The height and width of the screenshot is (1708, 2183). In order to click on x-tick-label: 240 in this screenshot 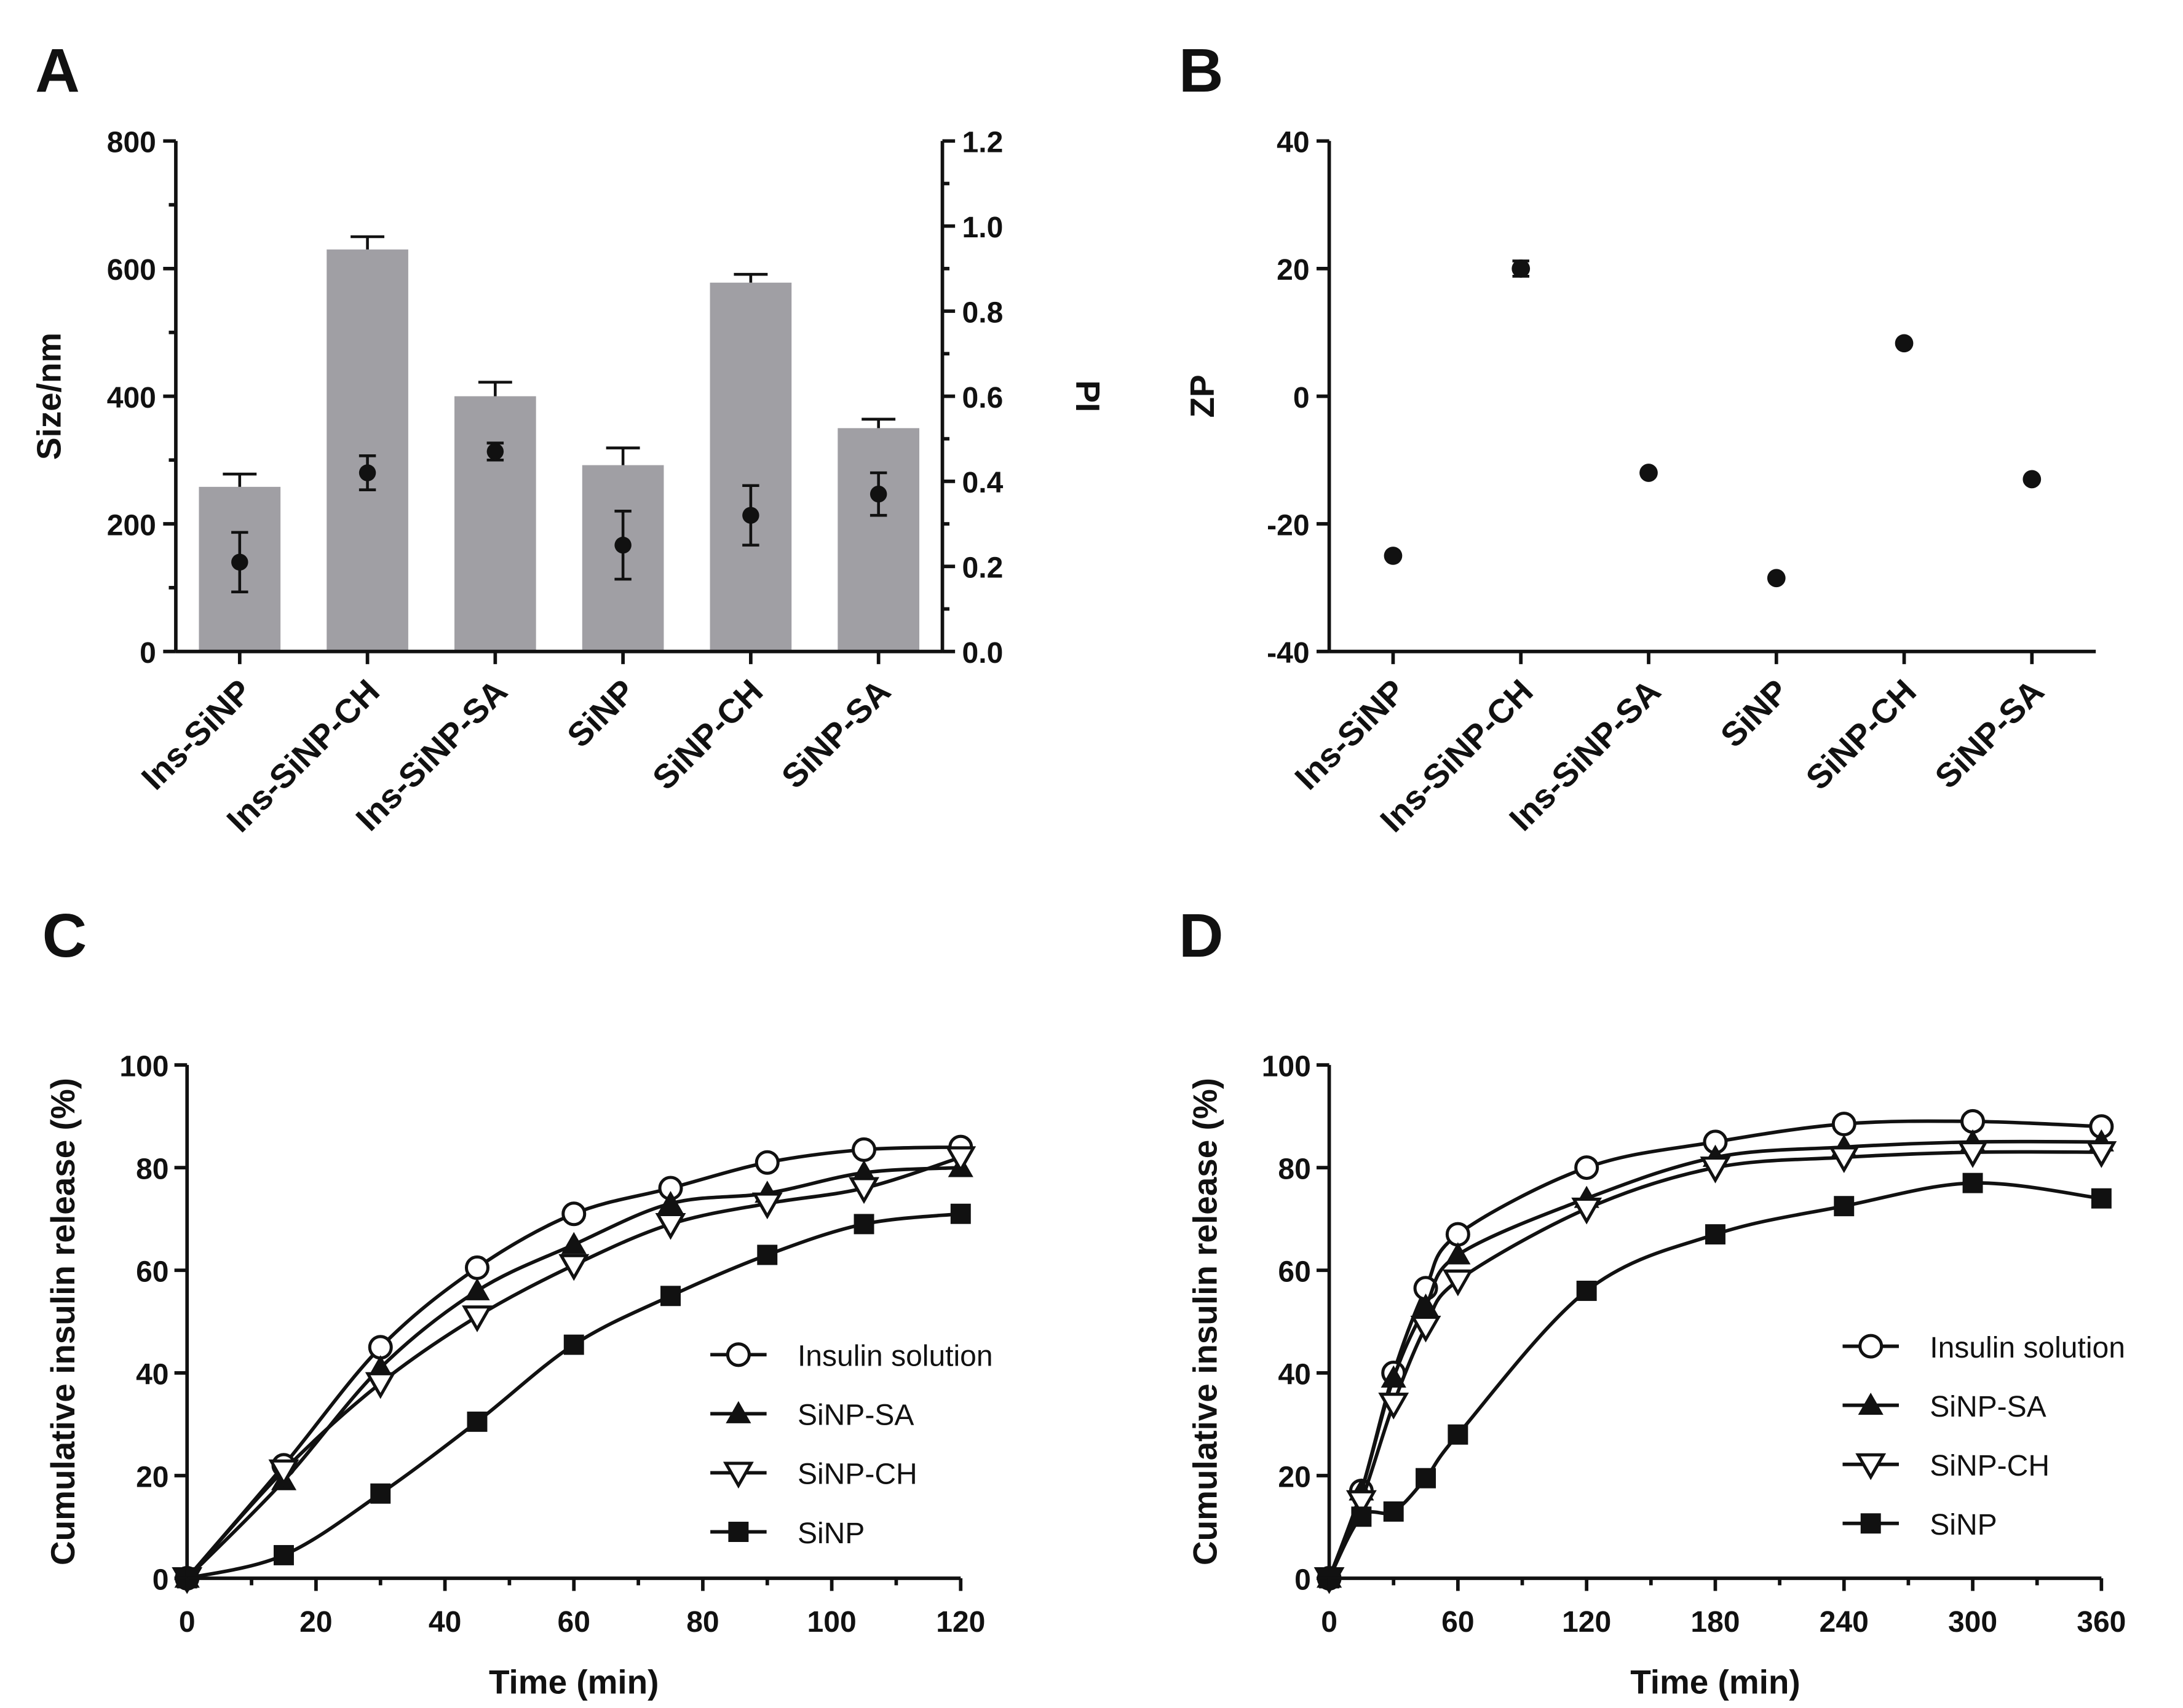, I will do `click(1844, 1622)`.